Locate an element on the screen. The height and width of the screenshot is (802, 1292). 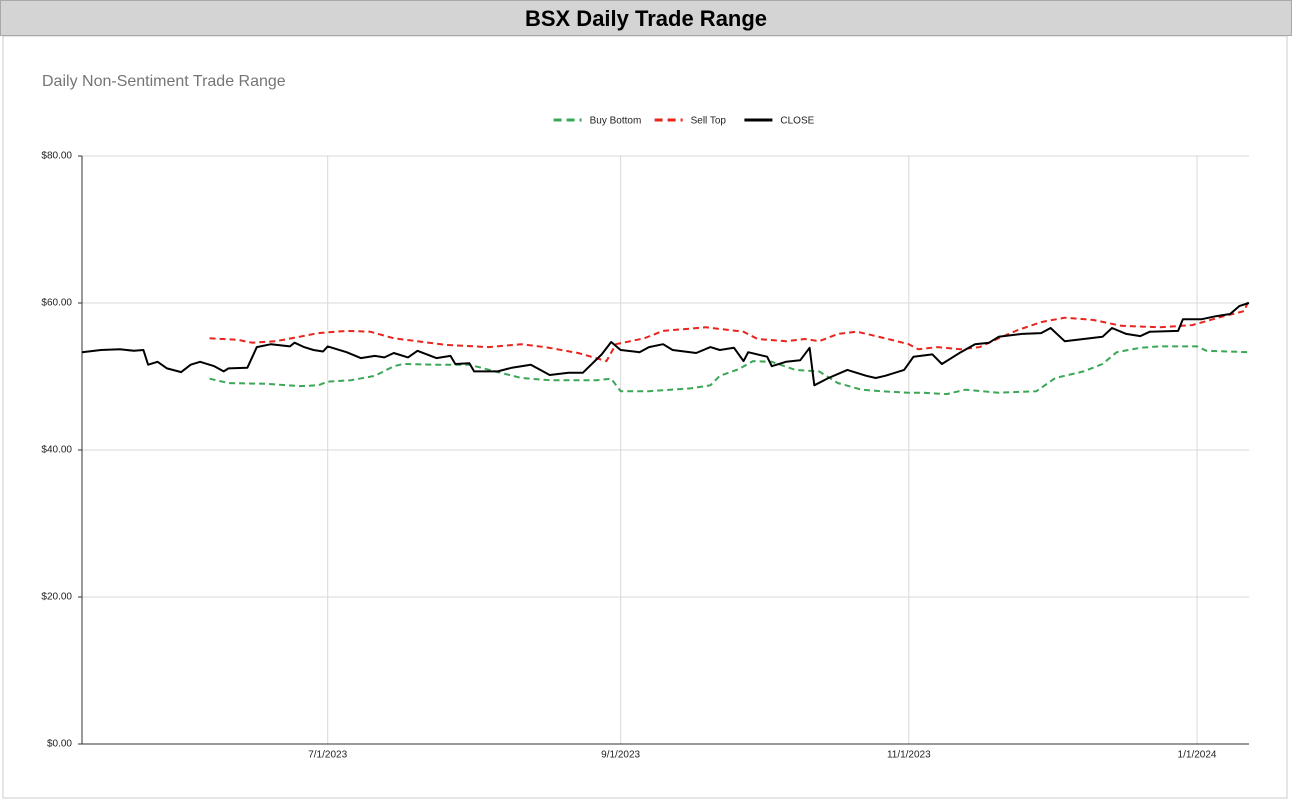
chart-title: Daily Non-Sentiment Trade Range is located at coordinates (164, 81).